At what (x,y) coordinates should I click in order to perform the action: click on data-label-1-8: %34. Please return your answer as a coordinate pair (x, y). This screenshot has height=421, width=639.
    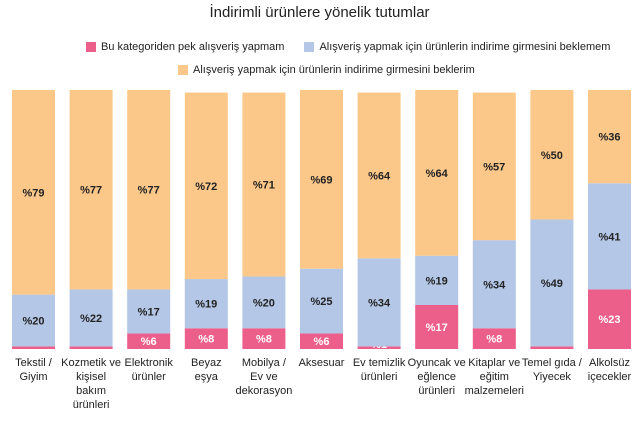
    Looking at the image, I should click on (494, 285).